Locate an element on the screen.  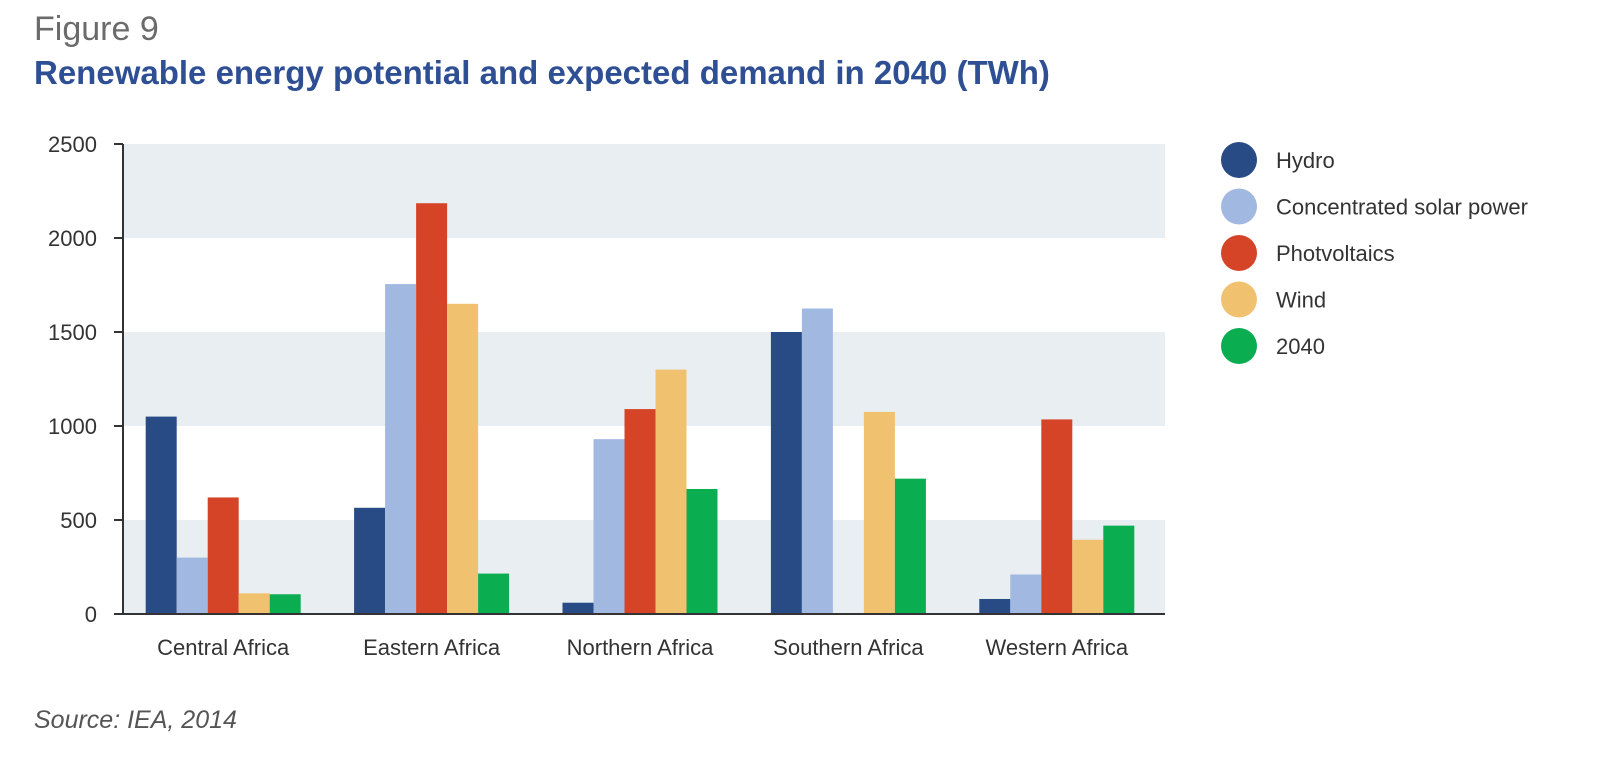
bar-concentrated-solar-power-central-africa is located at coordinates (192, 585).